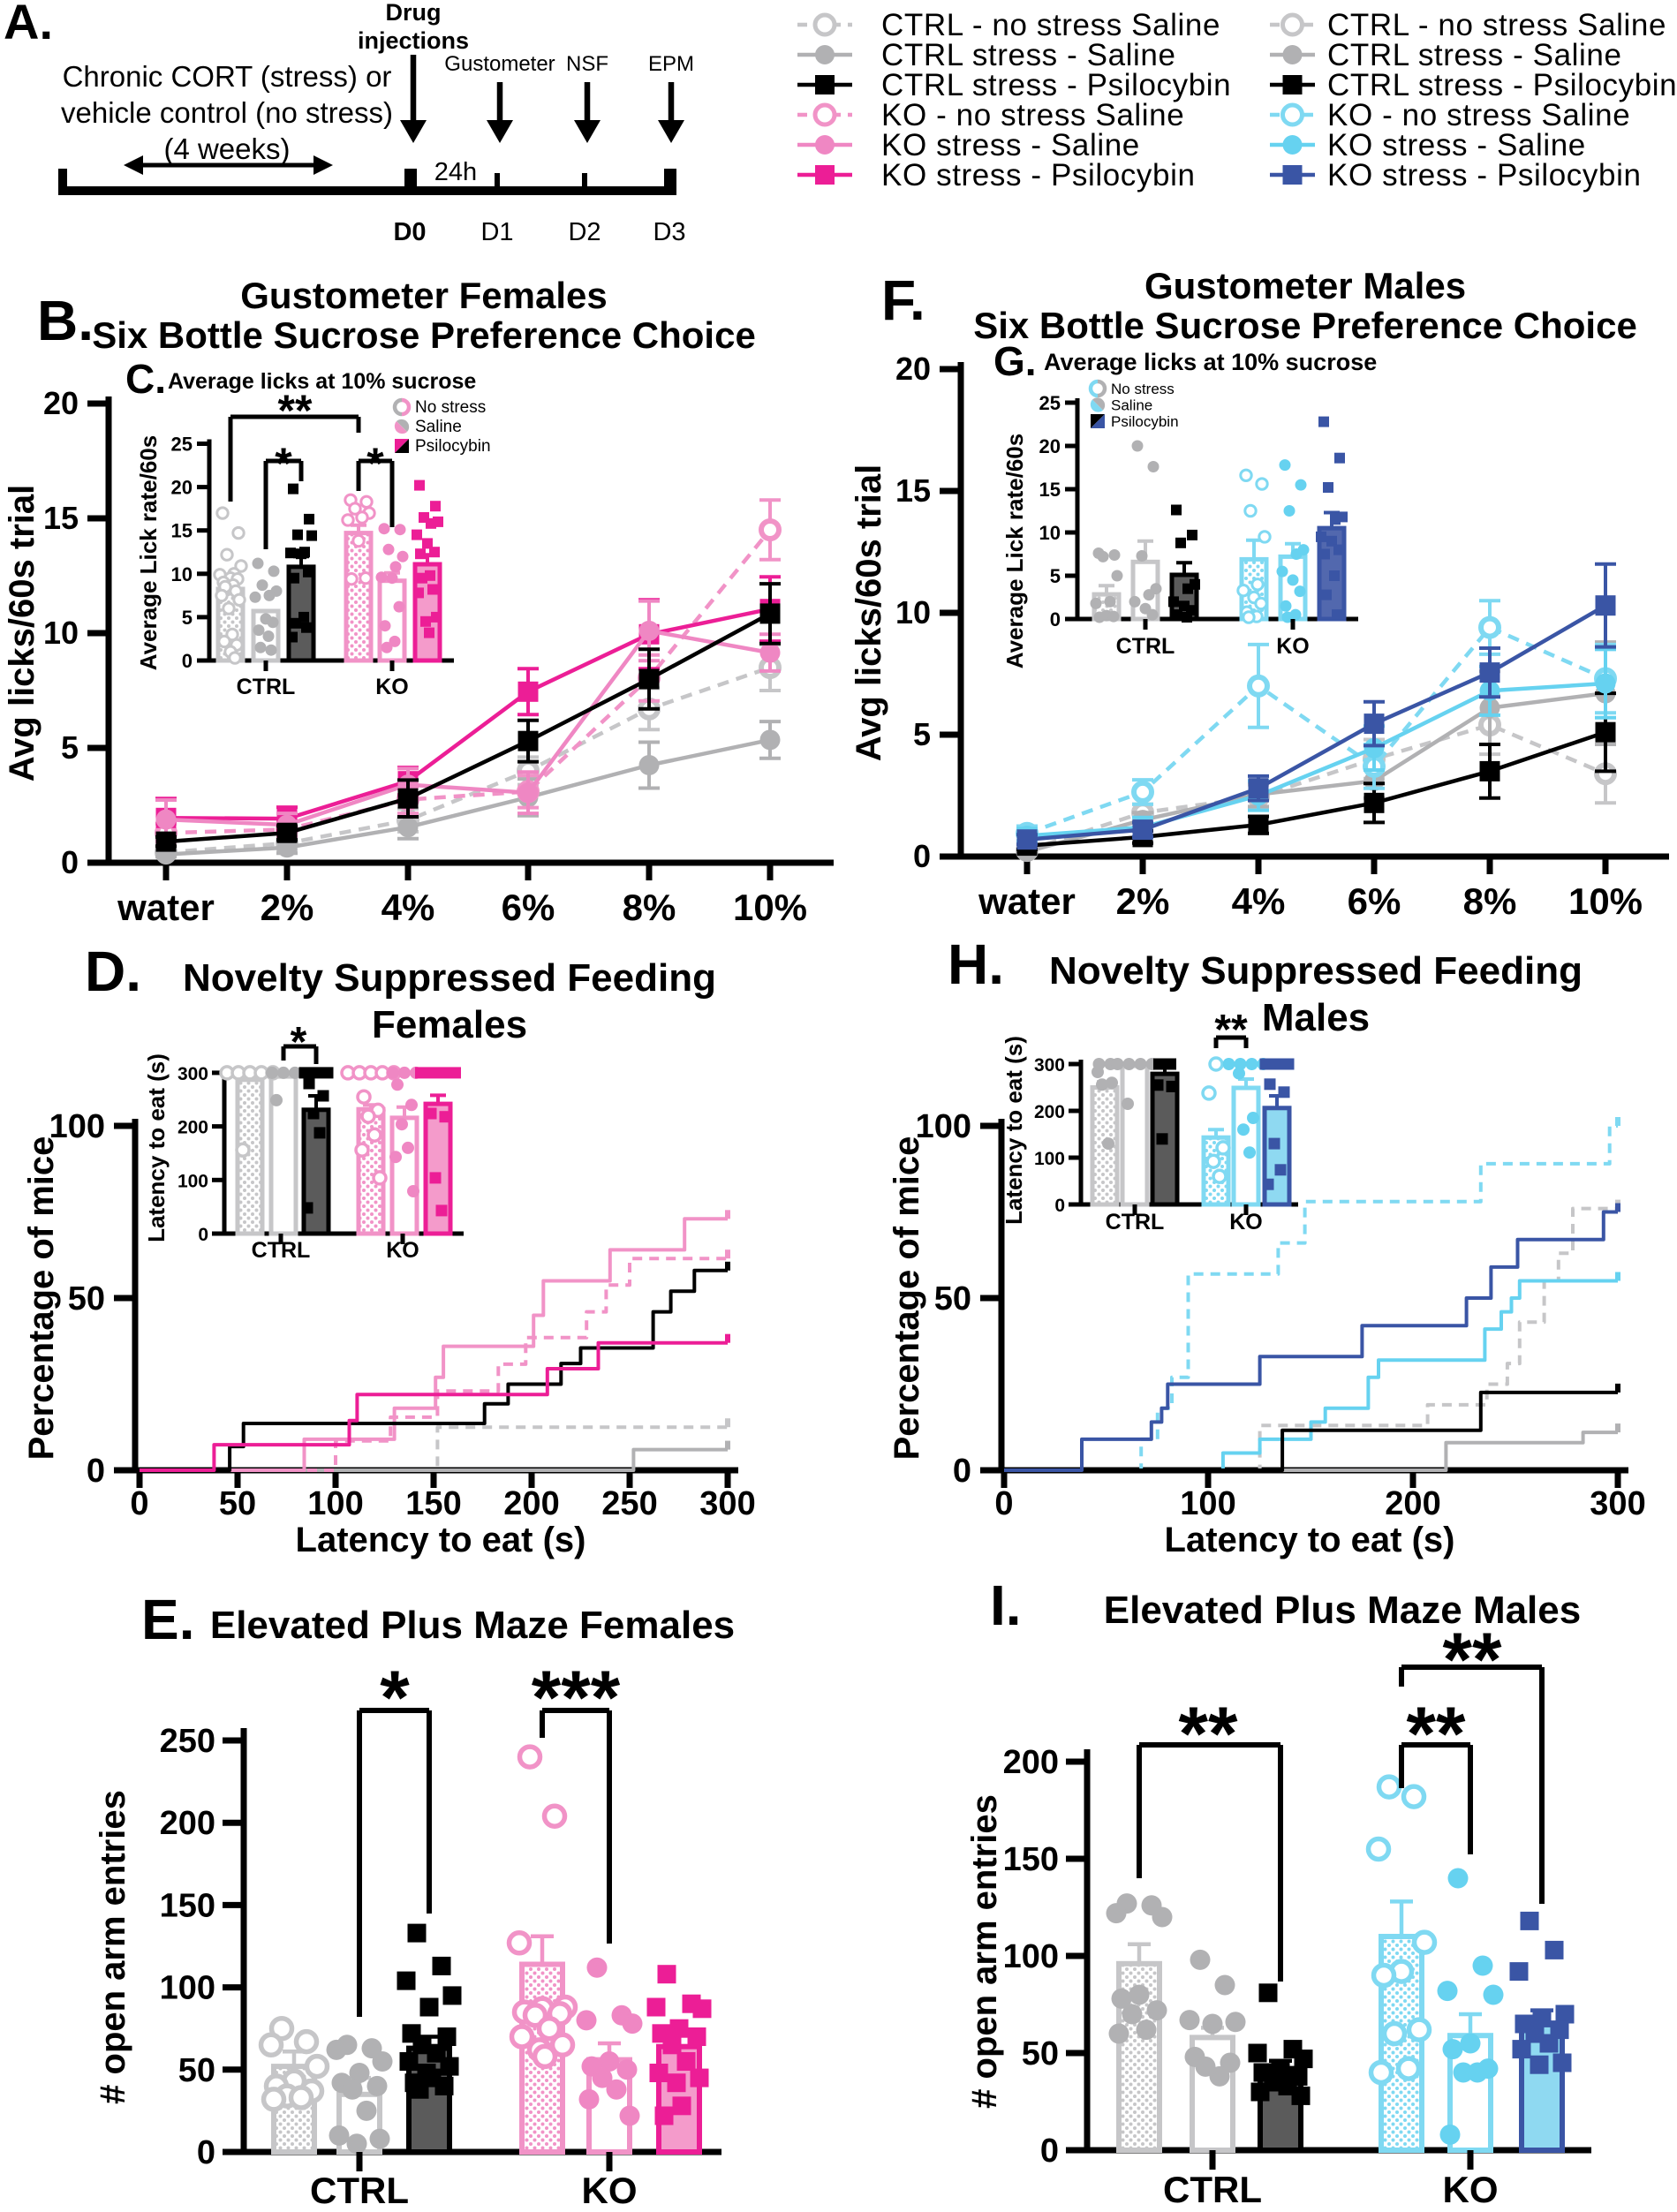 The width and height of the screenshot is (1677, 2212). Describe the element at coordinates (472, 1625) in the screenshot. I see `svg-text: Elevated Plus Maze Females` at that location.